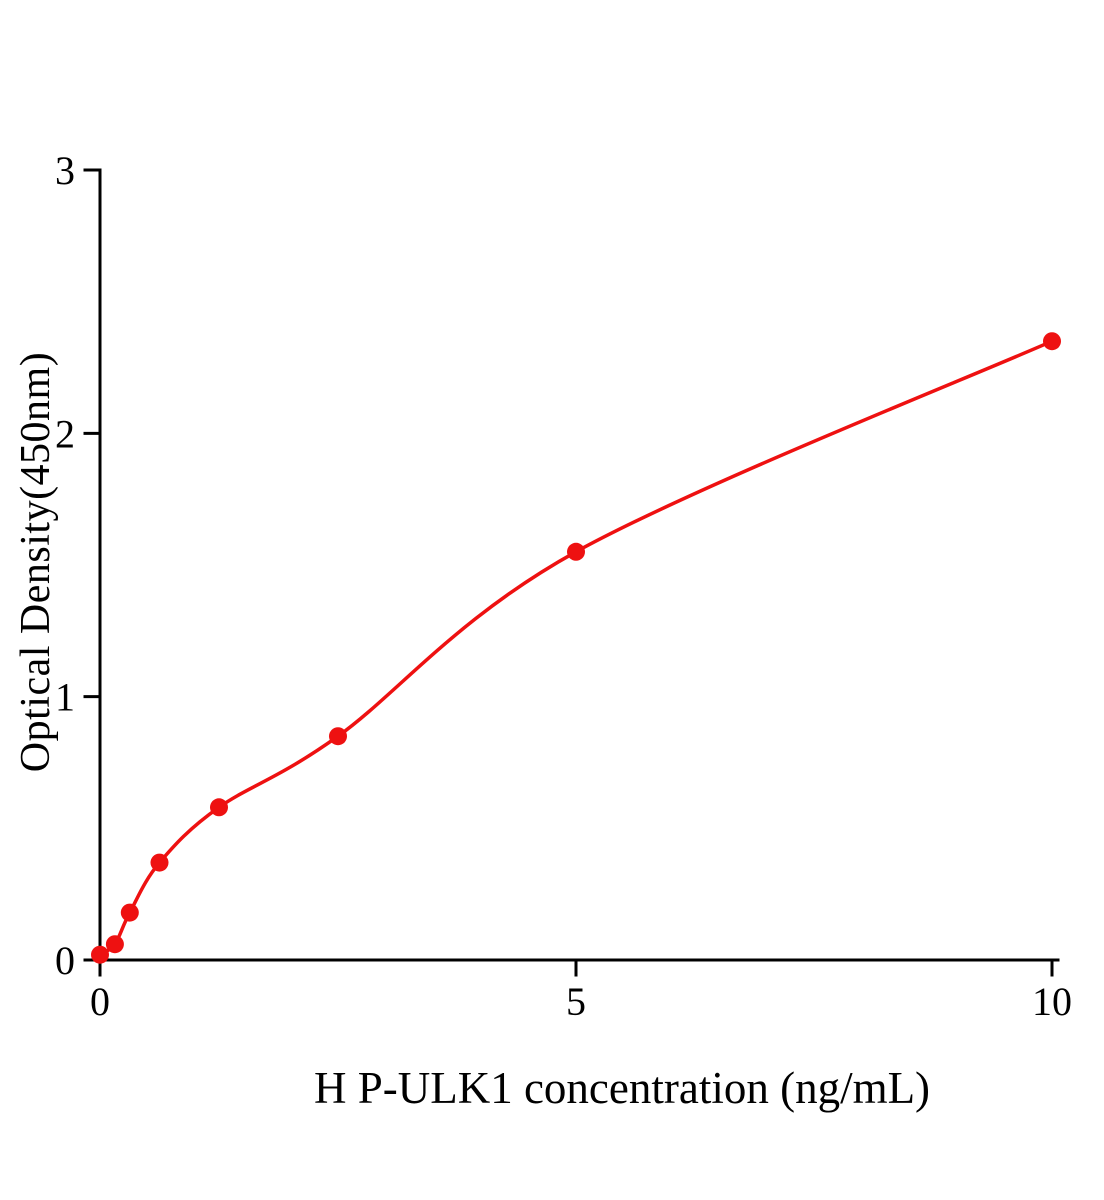 This screenshot has height=1200, width=1104. Describe the element at coordinates (36, 562) in the screenshot. I see `y-axis-title: Optical Density(450nm)` at that location.